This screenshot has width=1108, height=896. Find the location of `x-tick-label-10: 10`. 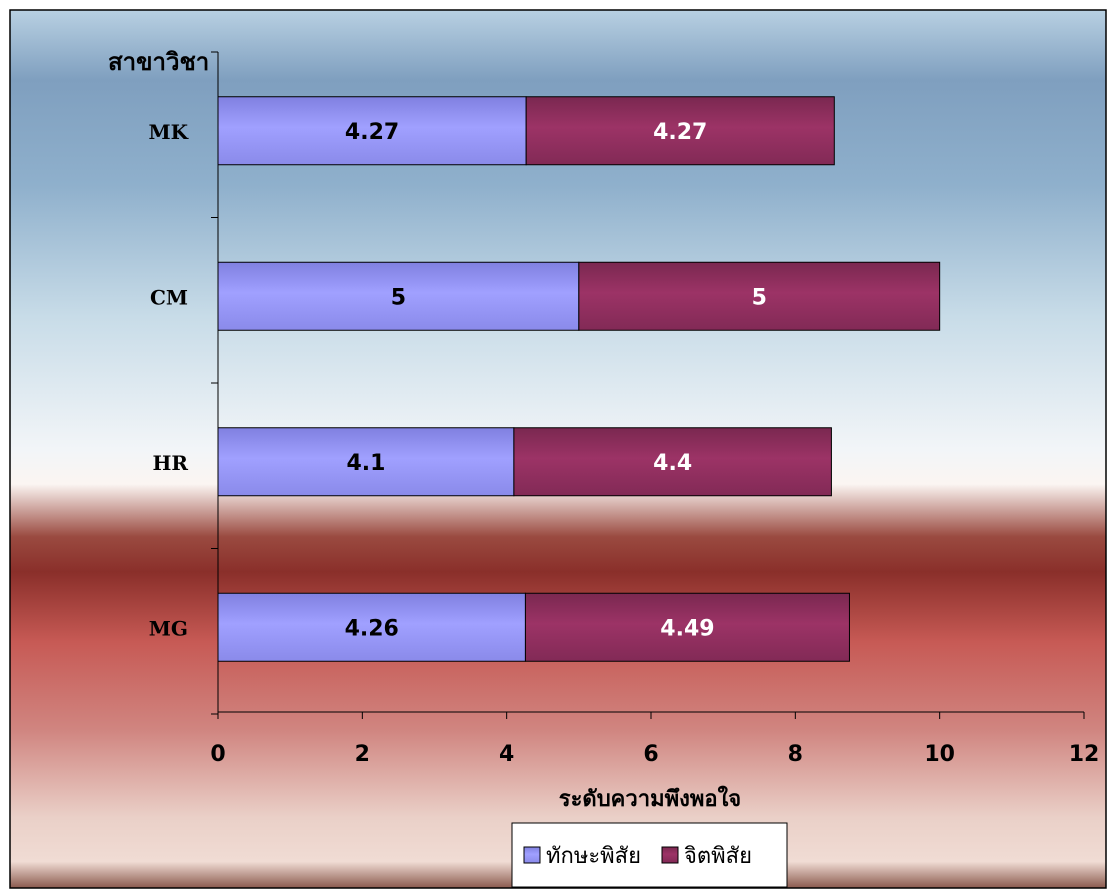

x-tick-label-10: 10 is located at coordinates (939, 754).